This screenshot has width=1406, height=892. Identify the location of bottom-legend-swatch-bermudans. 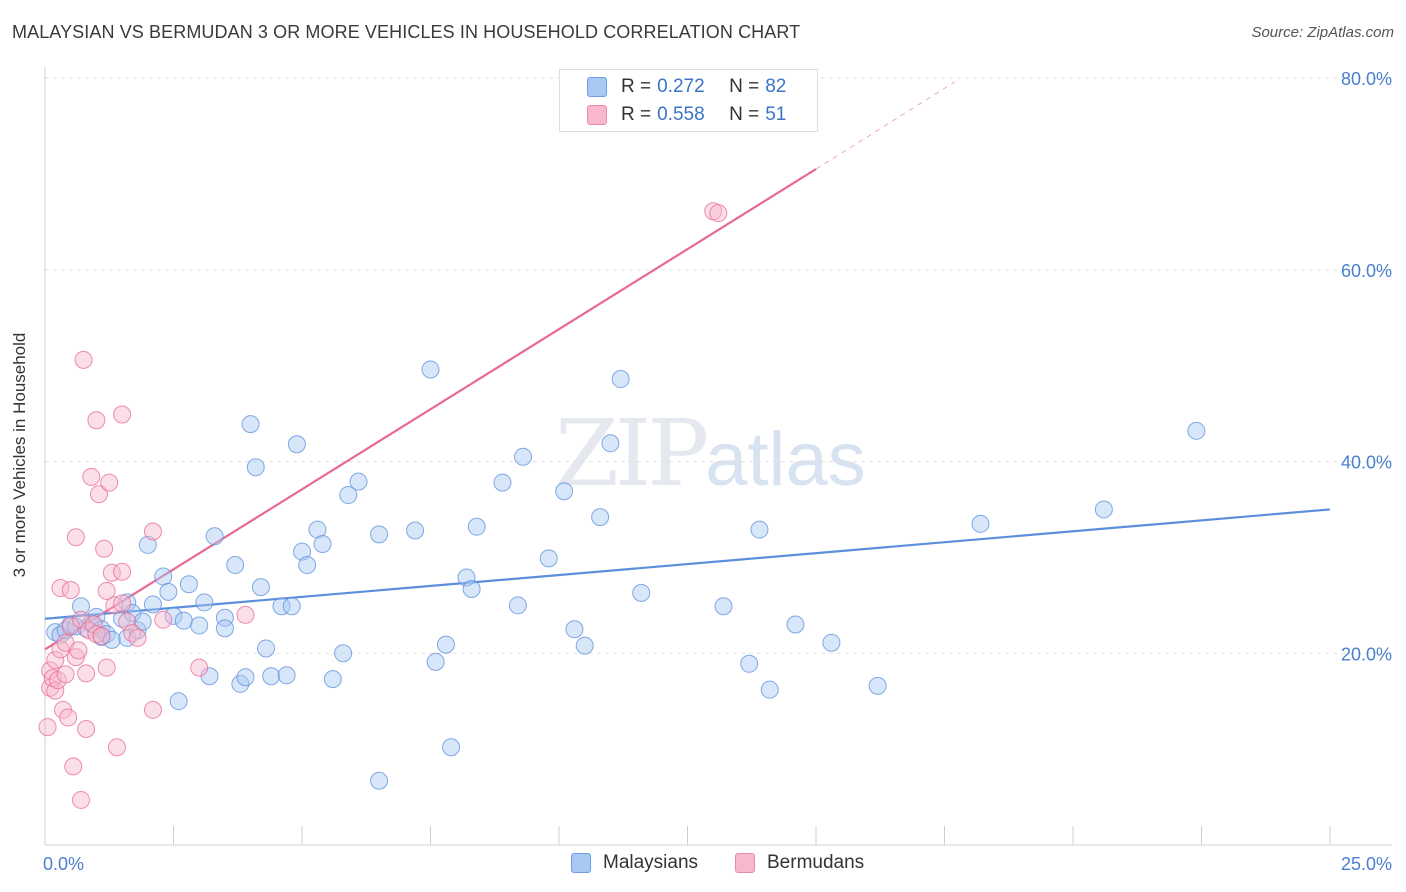
(745, 863).